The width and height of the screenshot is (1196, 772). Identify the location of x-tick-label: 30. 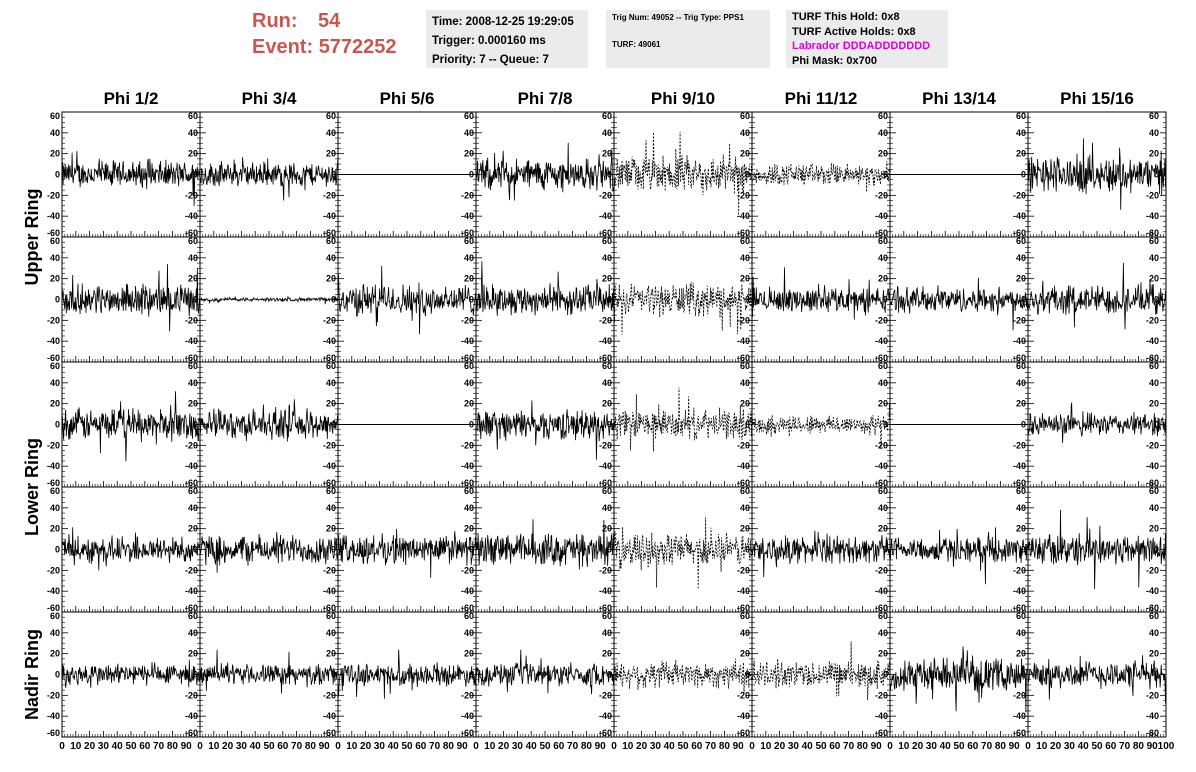
(518, 746).